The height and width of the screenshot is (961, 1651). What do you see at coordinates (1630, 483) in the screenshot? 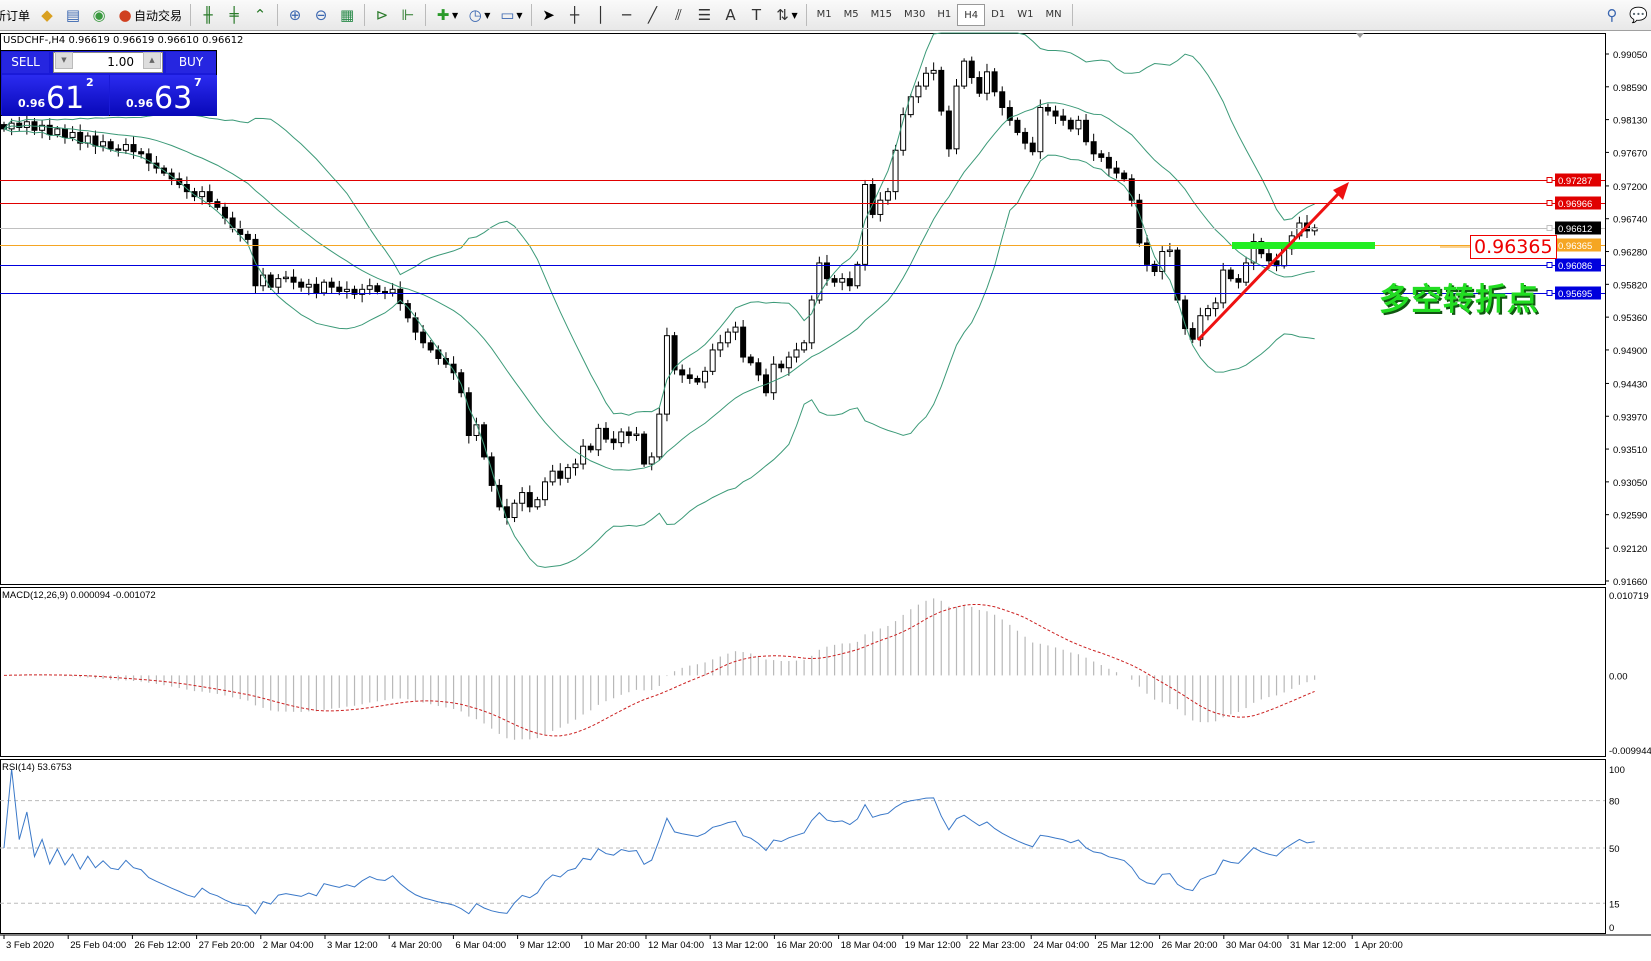
I see `price-tick-label: 0.93050` at bounding box center [1630, 483].